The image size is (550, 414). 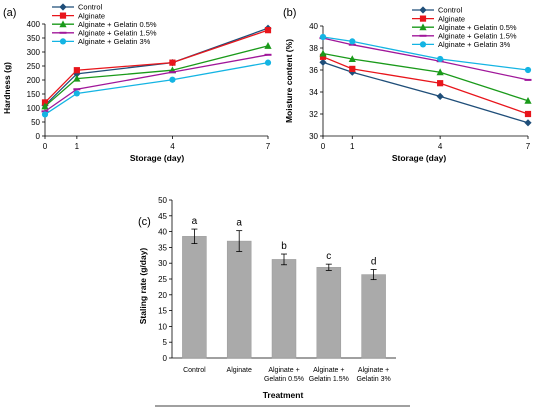 What do you see at coordinates (328, 256) in the screenshot?
I see `significance-letter: c` at bounding box center [328, 256].